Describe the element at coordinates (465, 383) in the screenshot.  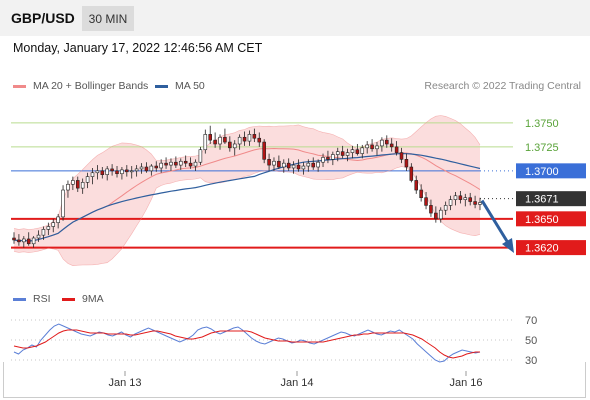
I see `x-tick-label: Jan 16` at that location.